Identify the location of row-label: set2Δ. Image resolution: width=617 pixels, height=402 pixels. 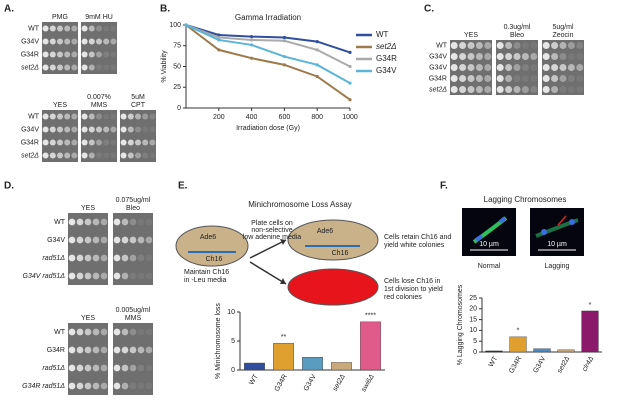
(30, 155).